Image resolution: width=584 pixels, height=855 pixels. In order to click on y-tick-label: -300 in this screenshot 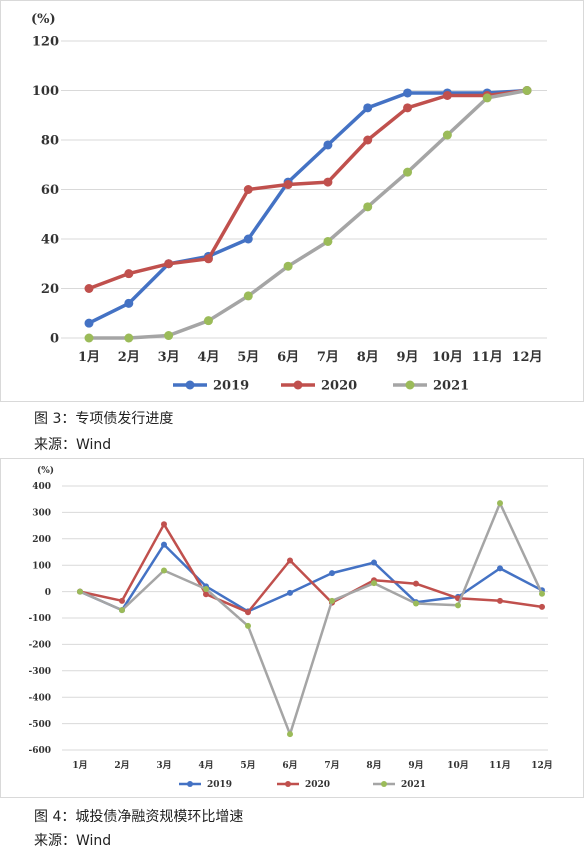, I will do `click(39, 672)`.